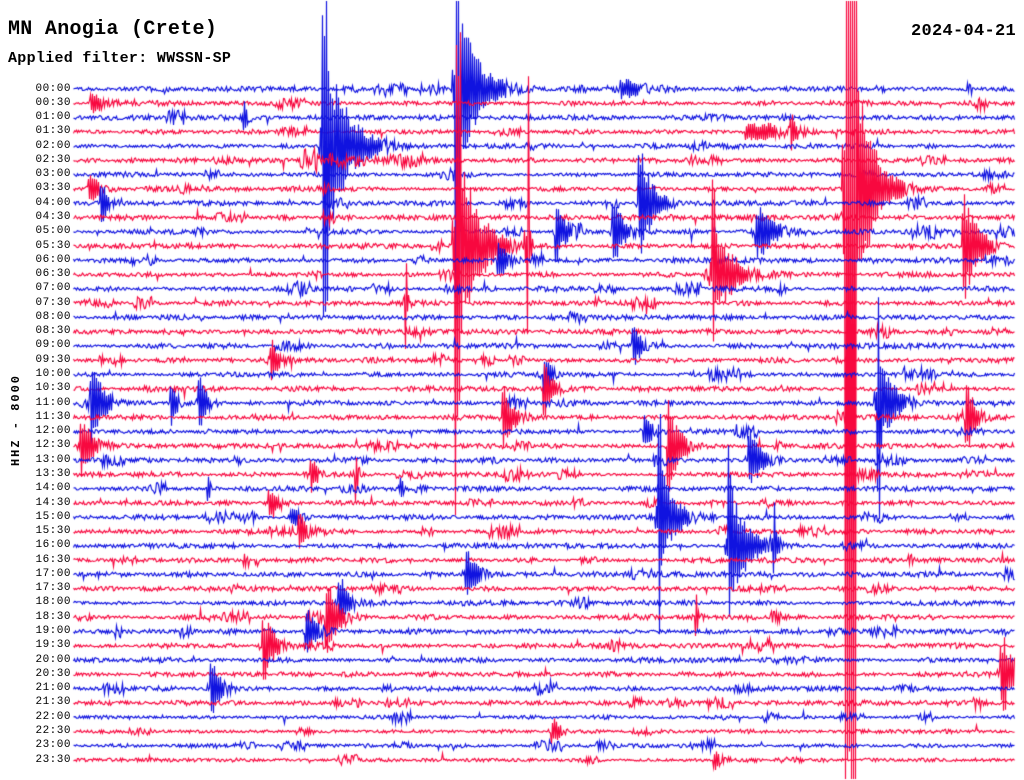 The width and height of the screenshot is (1024, 780). I want to click on row-label: 03:00, so click(53, 174).